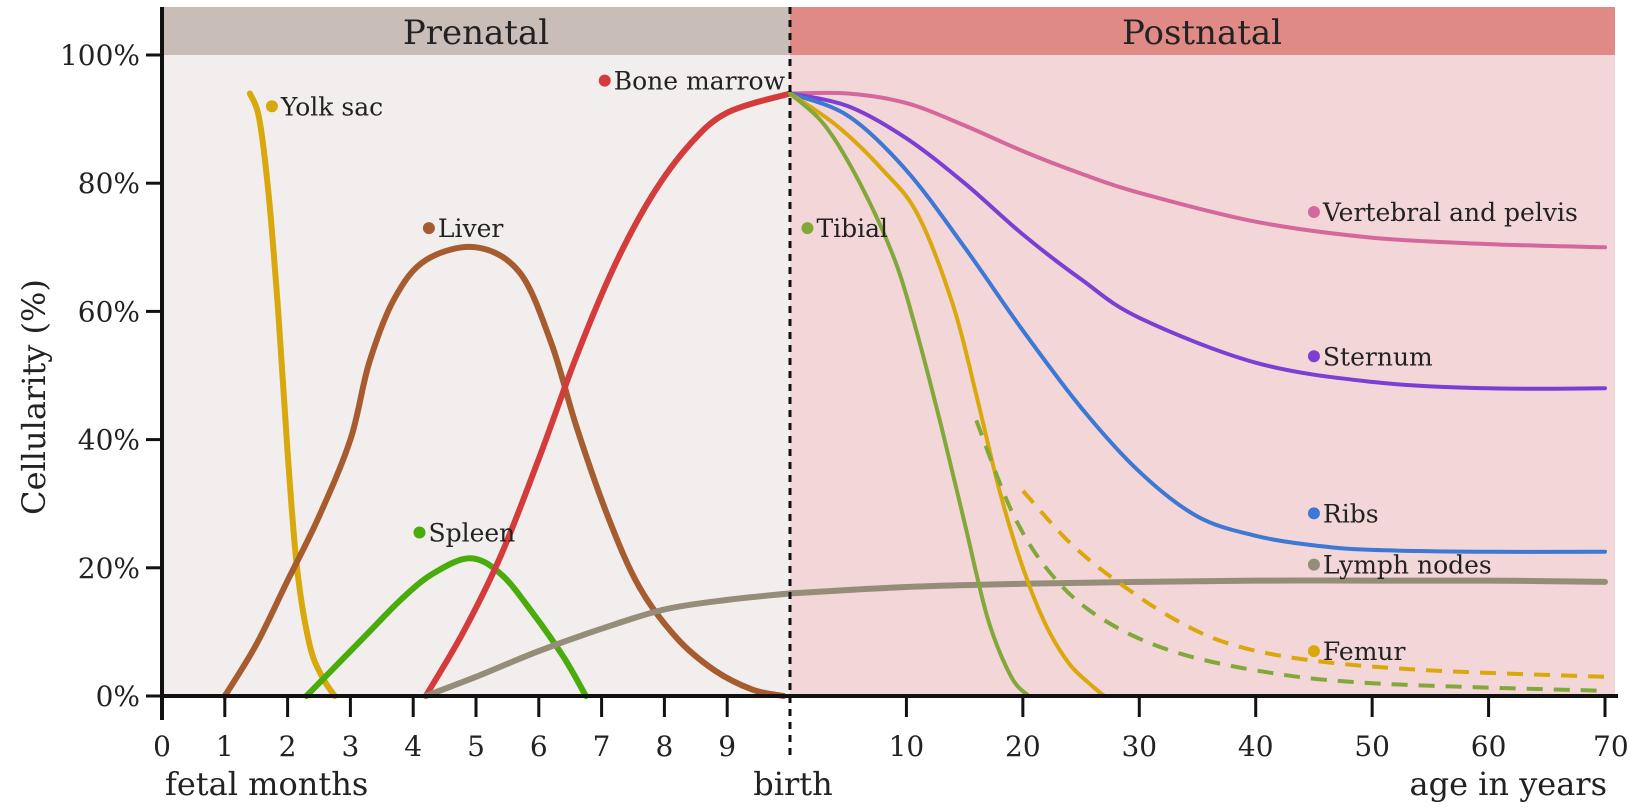  What do you see at coordinates (34, 397) in the screenshot?
I see `y-axis-title: Cellularity (%)` at bounding box center [34, 397].